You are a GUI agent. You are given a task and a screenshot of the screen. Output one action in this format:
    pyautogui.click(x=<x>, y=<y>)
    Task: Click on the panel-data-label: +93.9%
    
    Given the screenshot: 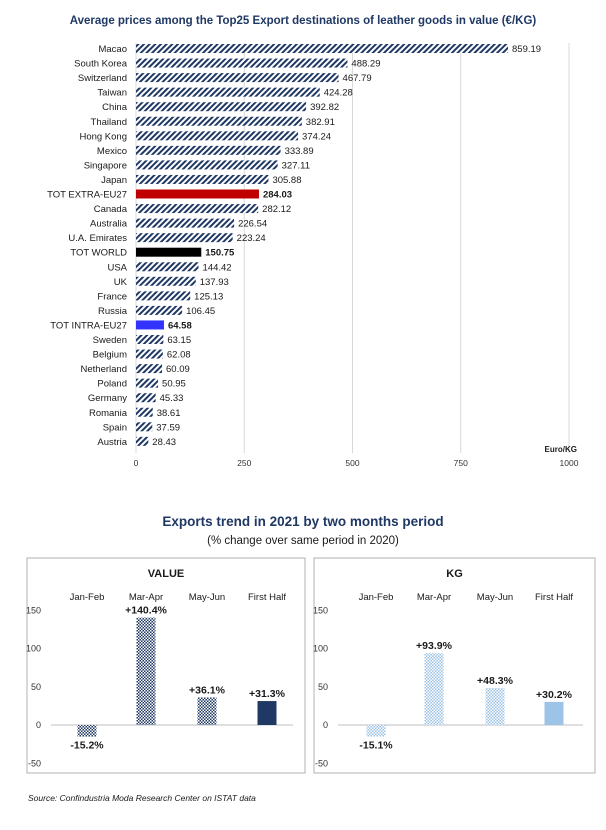 What is the action you would take?
    pyautogui.click(x=434, y=646)
    